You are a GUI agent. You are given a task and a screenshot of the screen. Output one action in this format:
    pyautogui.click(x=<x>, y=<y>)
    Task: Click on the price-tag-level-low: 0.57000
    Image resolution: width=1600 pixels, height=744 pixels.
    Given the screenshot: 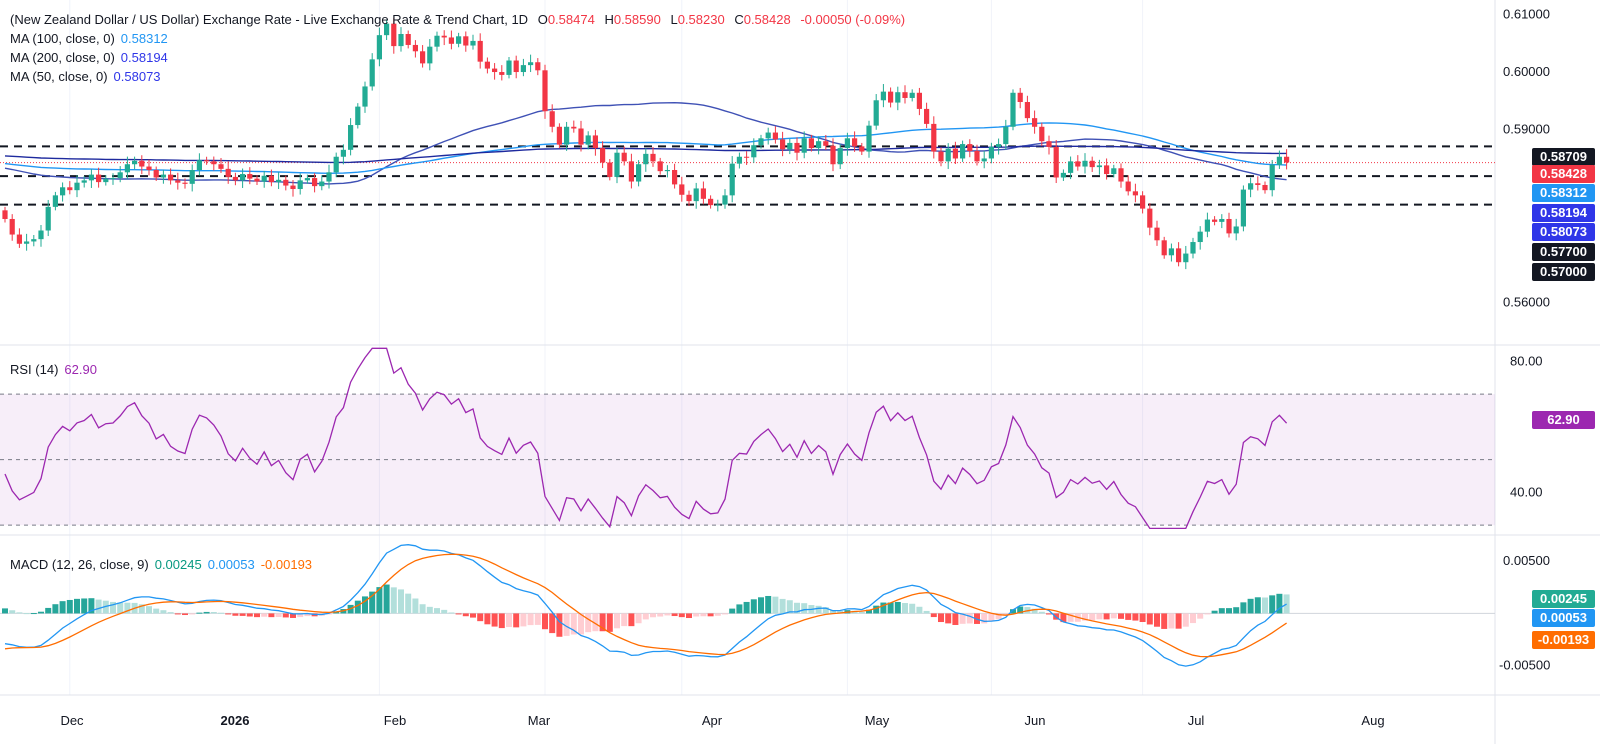 What is the action you would take?
    pyautogui.click(x=1563, y=272)
    